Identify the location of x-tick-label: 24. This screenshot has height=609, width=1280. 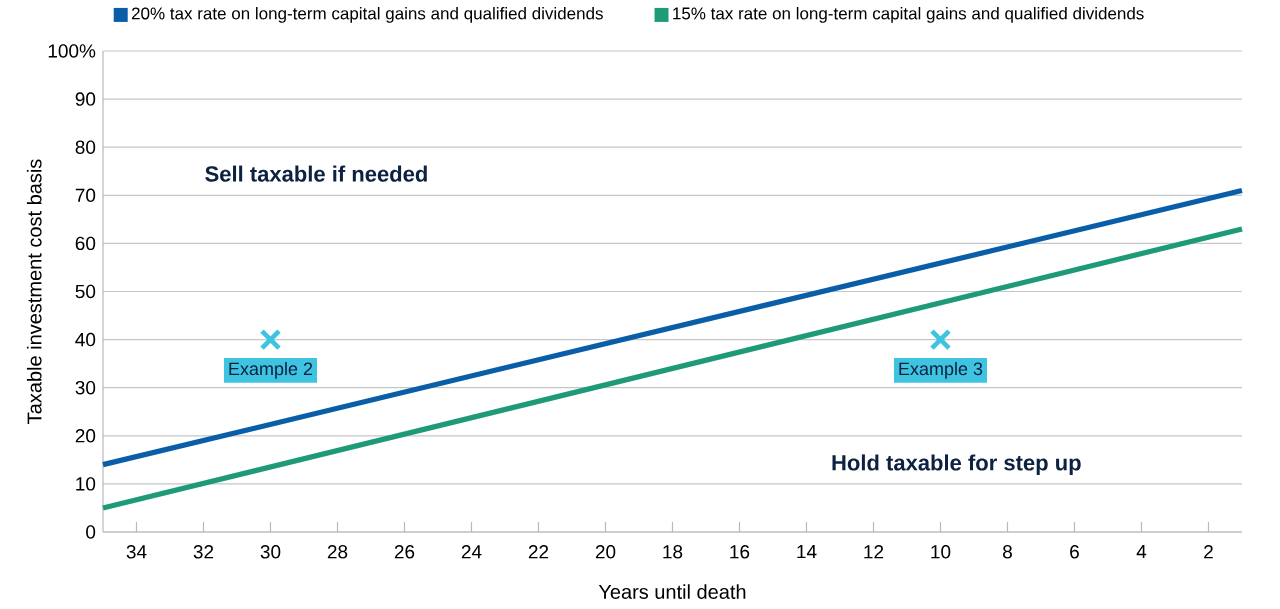
(471, 552).